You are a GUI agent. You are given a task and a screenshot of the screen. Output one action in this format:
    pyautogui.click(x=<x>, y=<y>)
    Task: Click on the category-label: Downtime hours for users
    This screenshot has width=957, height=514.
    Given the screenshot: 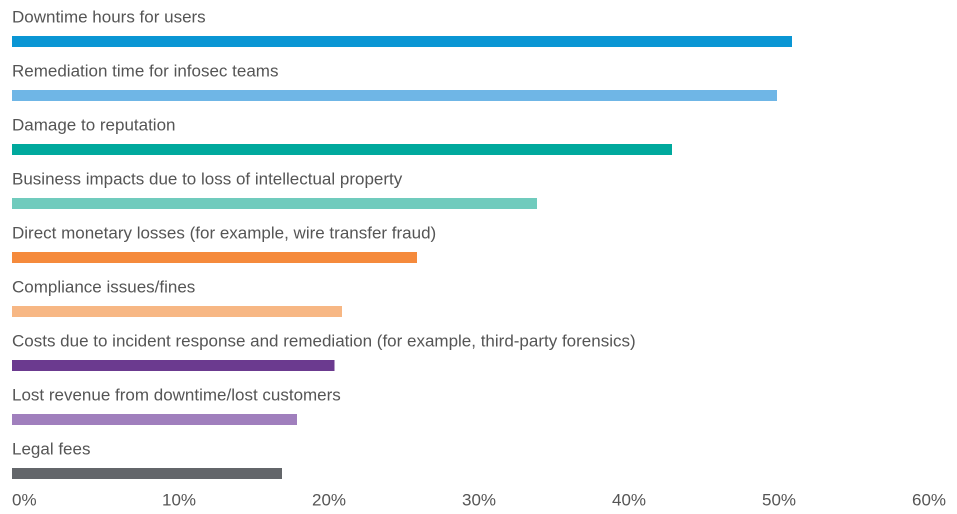 What is the action you would take?
    pyautogui.click(x=109, y=16)
    